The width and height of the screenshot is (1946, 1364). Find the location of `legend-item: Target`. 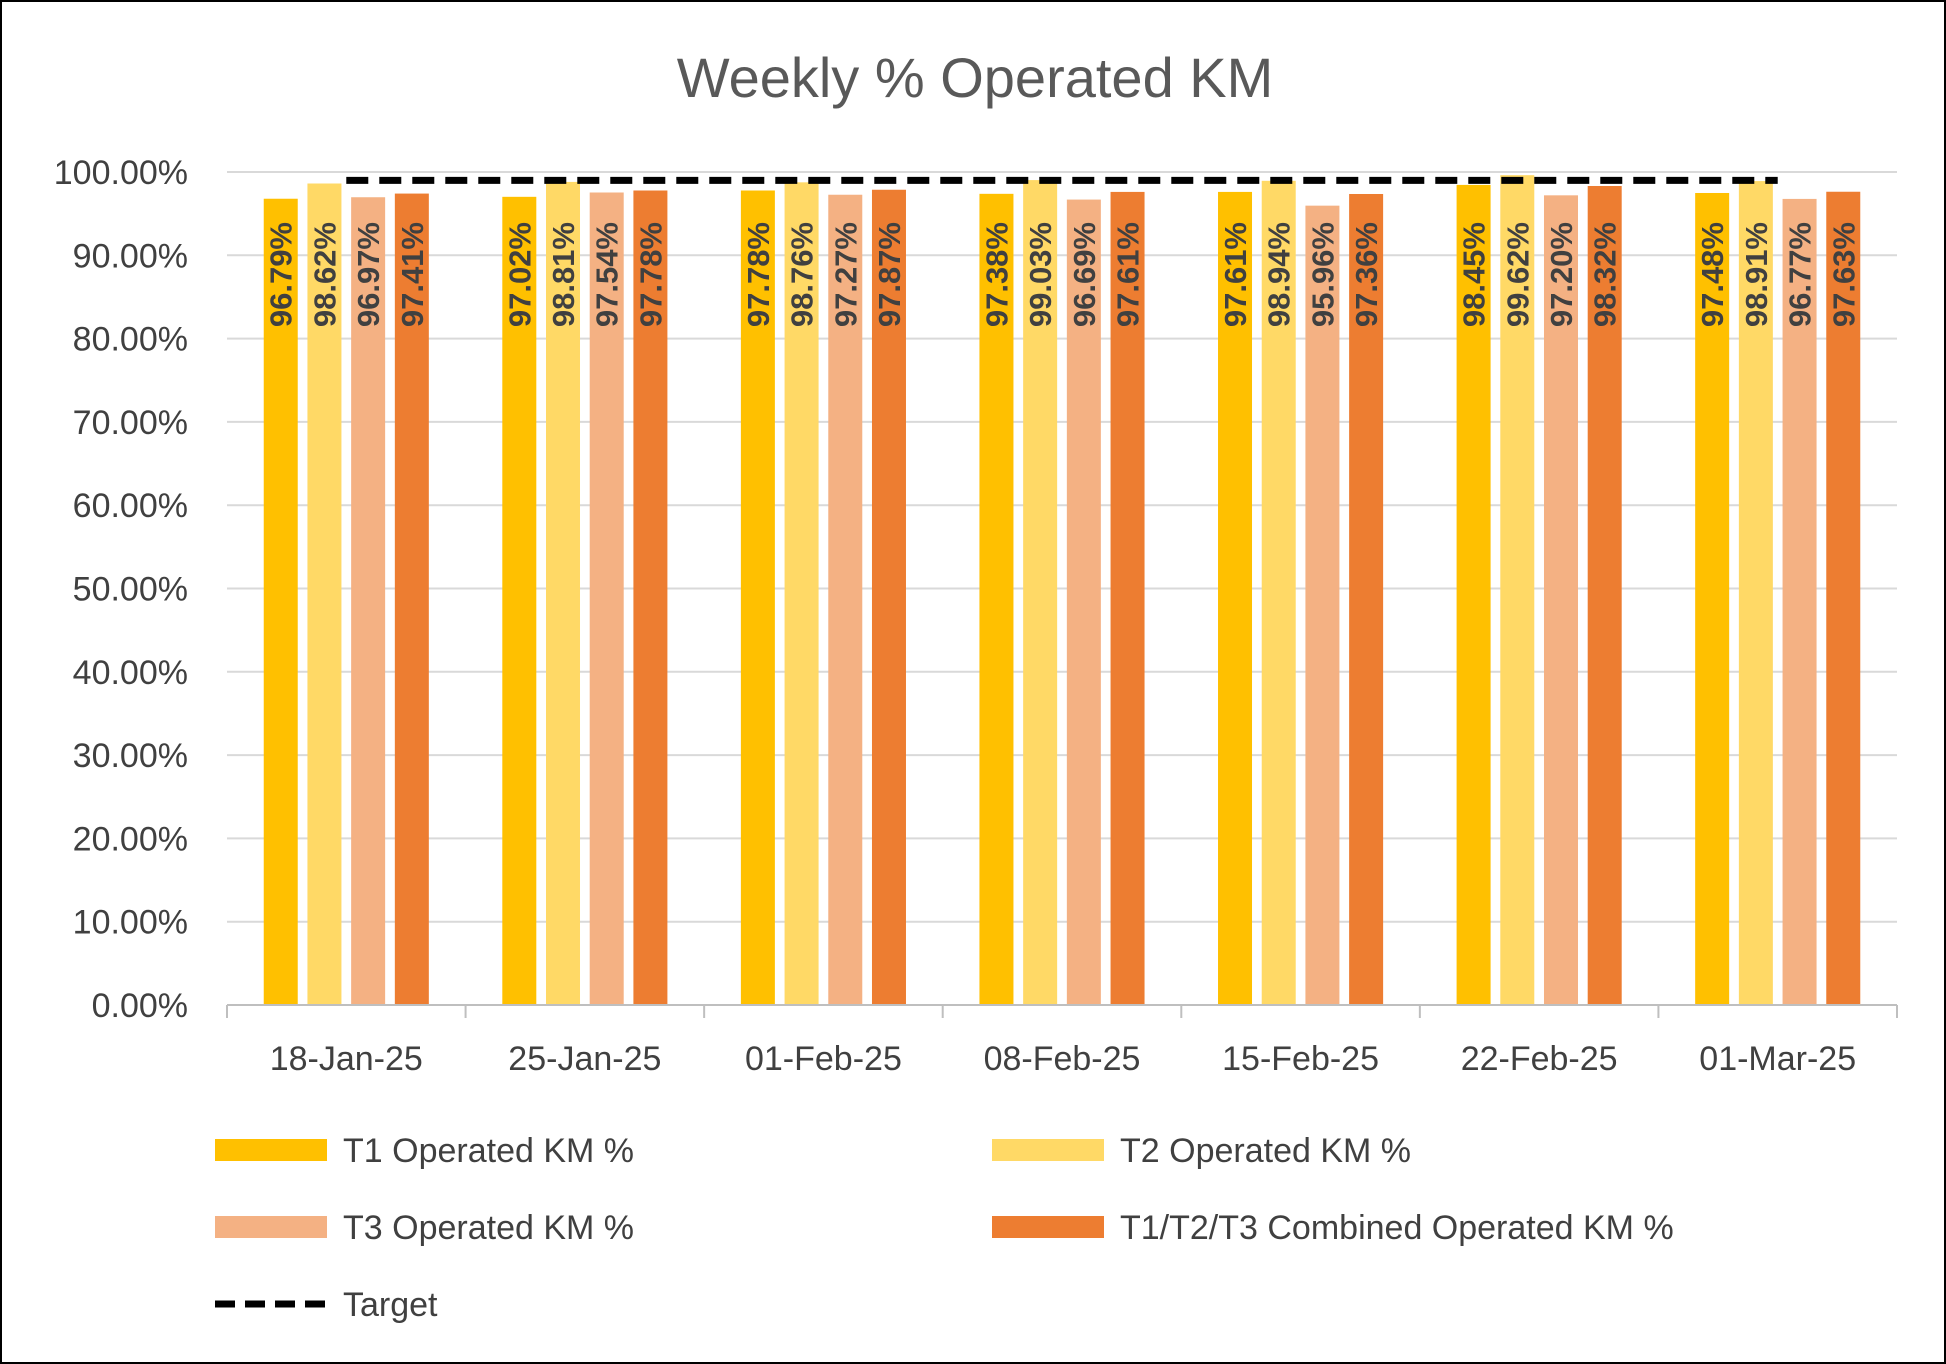

legend-item: Target is located at coordinates (326, 1305).